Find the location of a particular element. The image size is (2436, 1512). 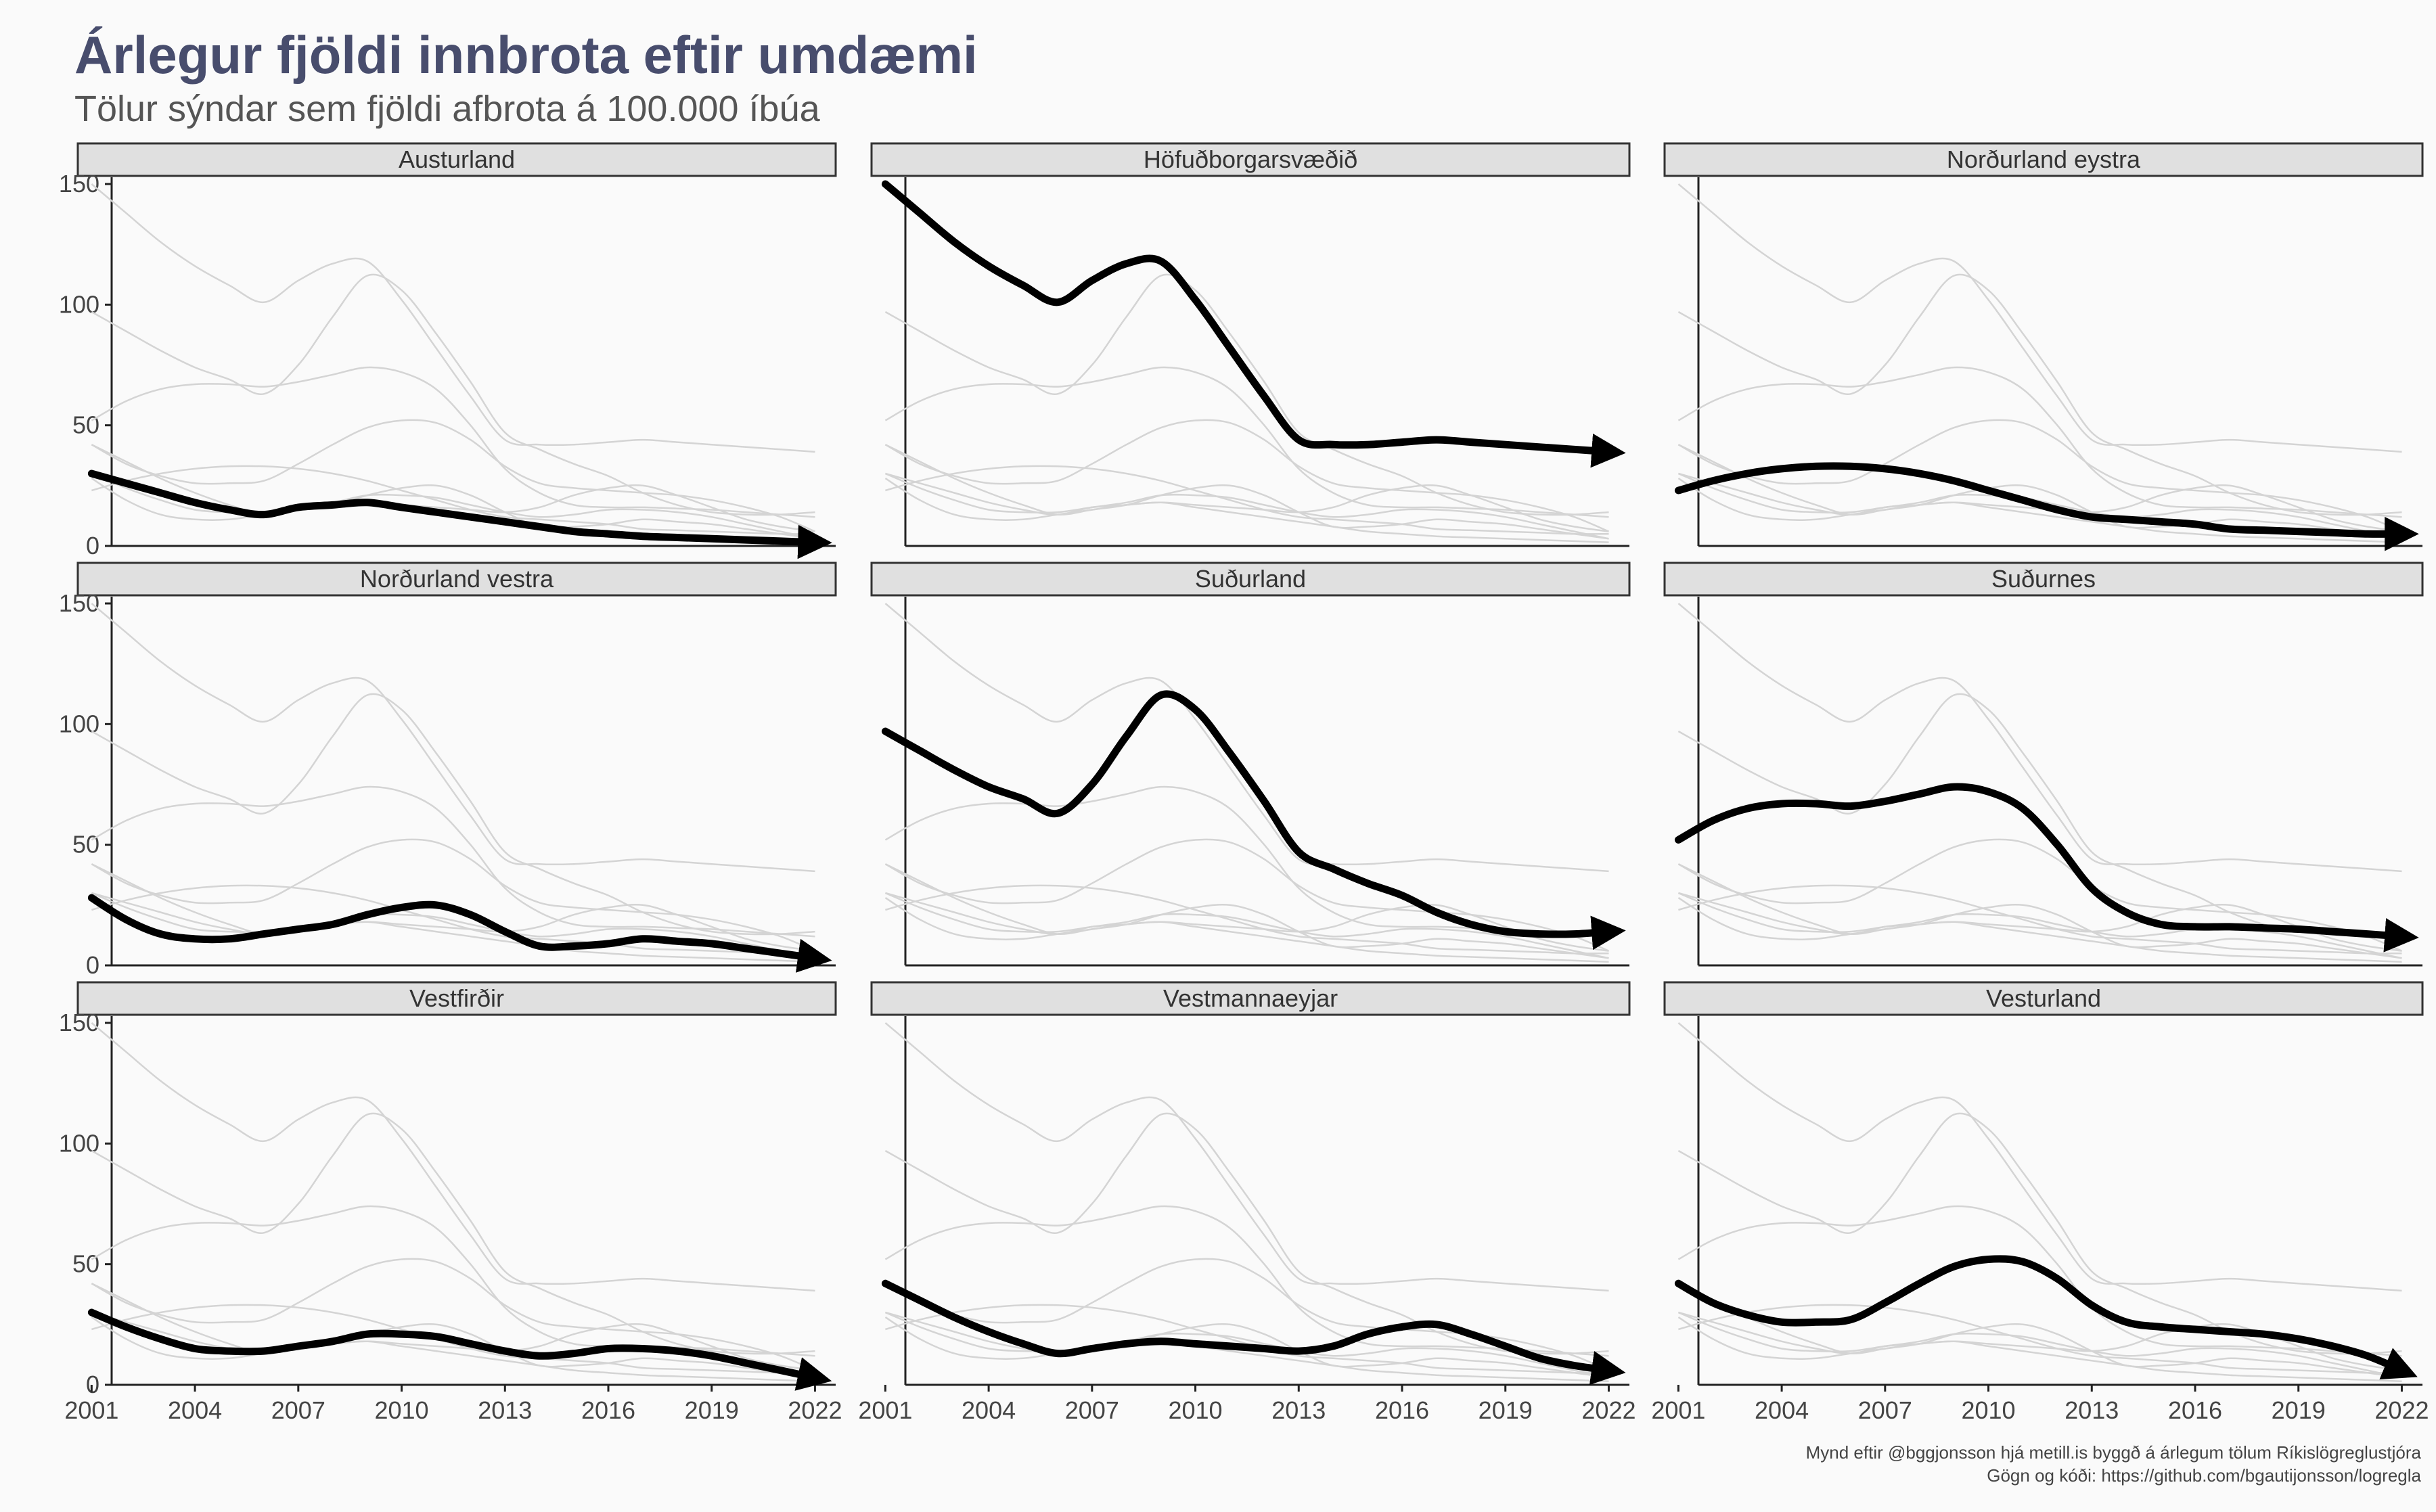

facet-panel: Norðurland vestra 0 50 100 150 is located at coordinates (448, 771).